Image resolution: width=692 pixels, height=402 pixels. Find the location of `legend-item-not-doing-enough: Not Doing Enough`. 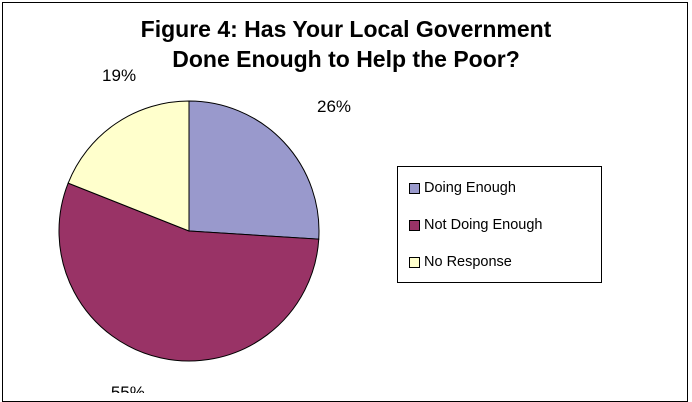

legend-item-not-doing-enough: Not Doing Enough is located at coordinates (476, 225).